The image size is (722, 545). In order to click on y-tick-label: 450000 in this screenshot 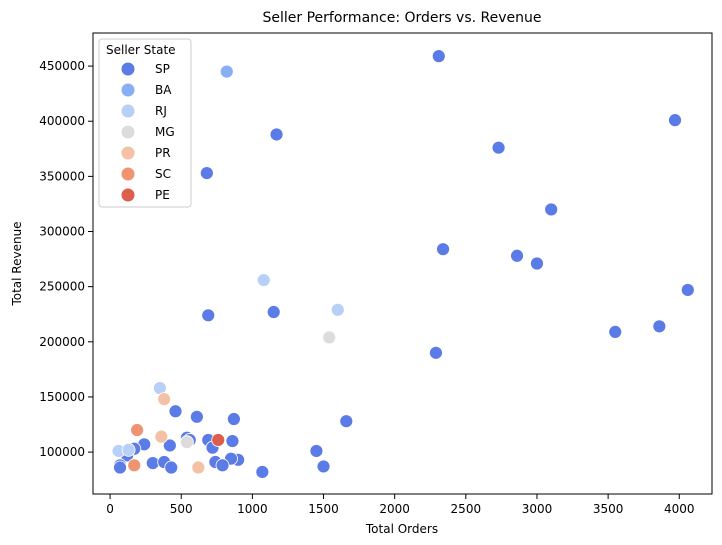, I will do `click(62, 66)`.